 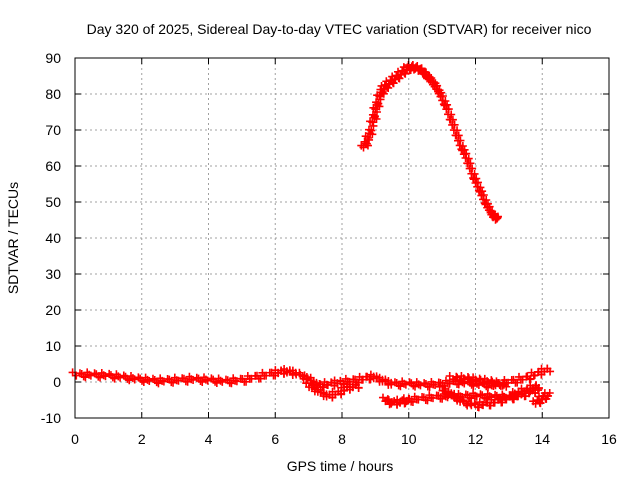 I want to click on x-tick-label: 14, so click(x=542, y=439).